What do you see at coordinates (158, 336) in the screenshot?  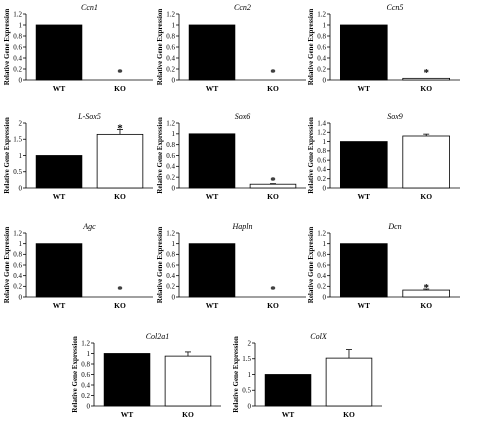 I see `panel-title: Col2a1` at bounding box center [158, 336].